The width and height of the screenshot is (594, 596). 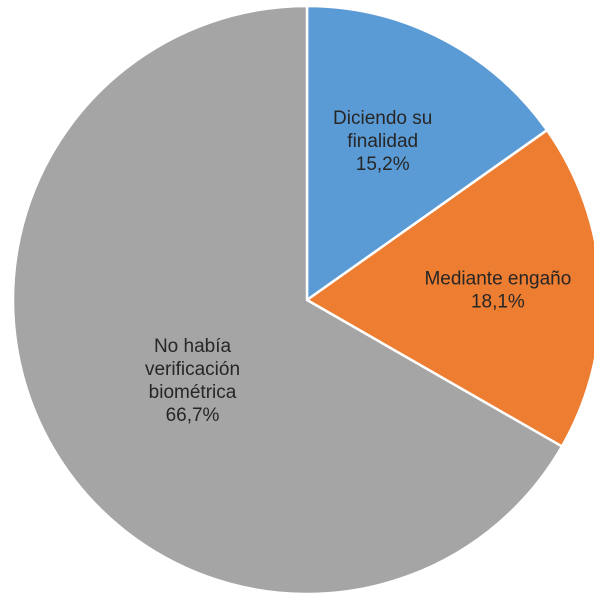 I want to click on data-label-value: 18,1%, so click(x=498, y=302).